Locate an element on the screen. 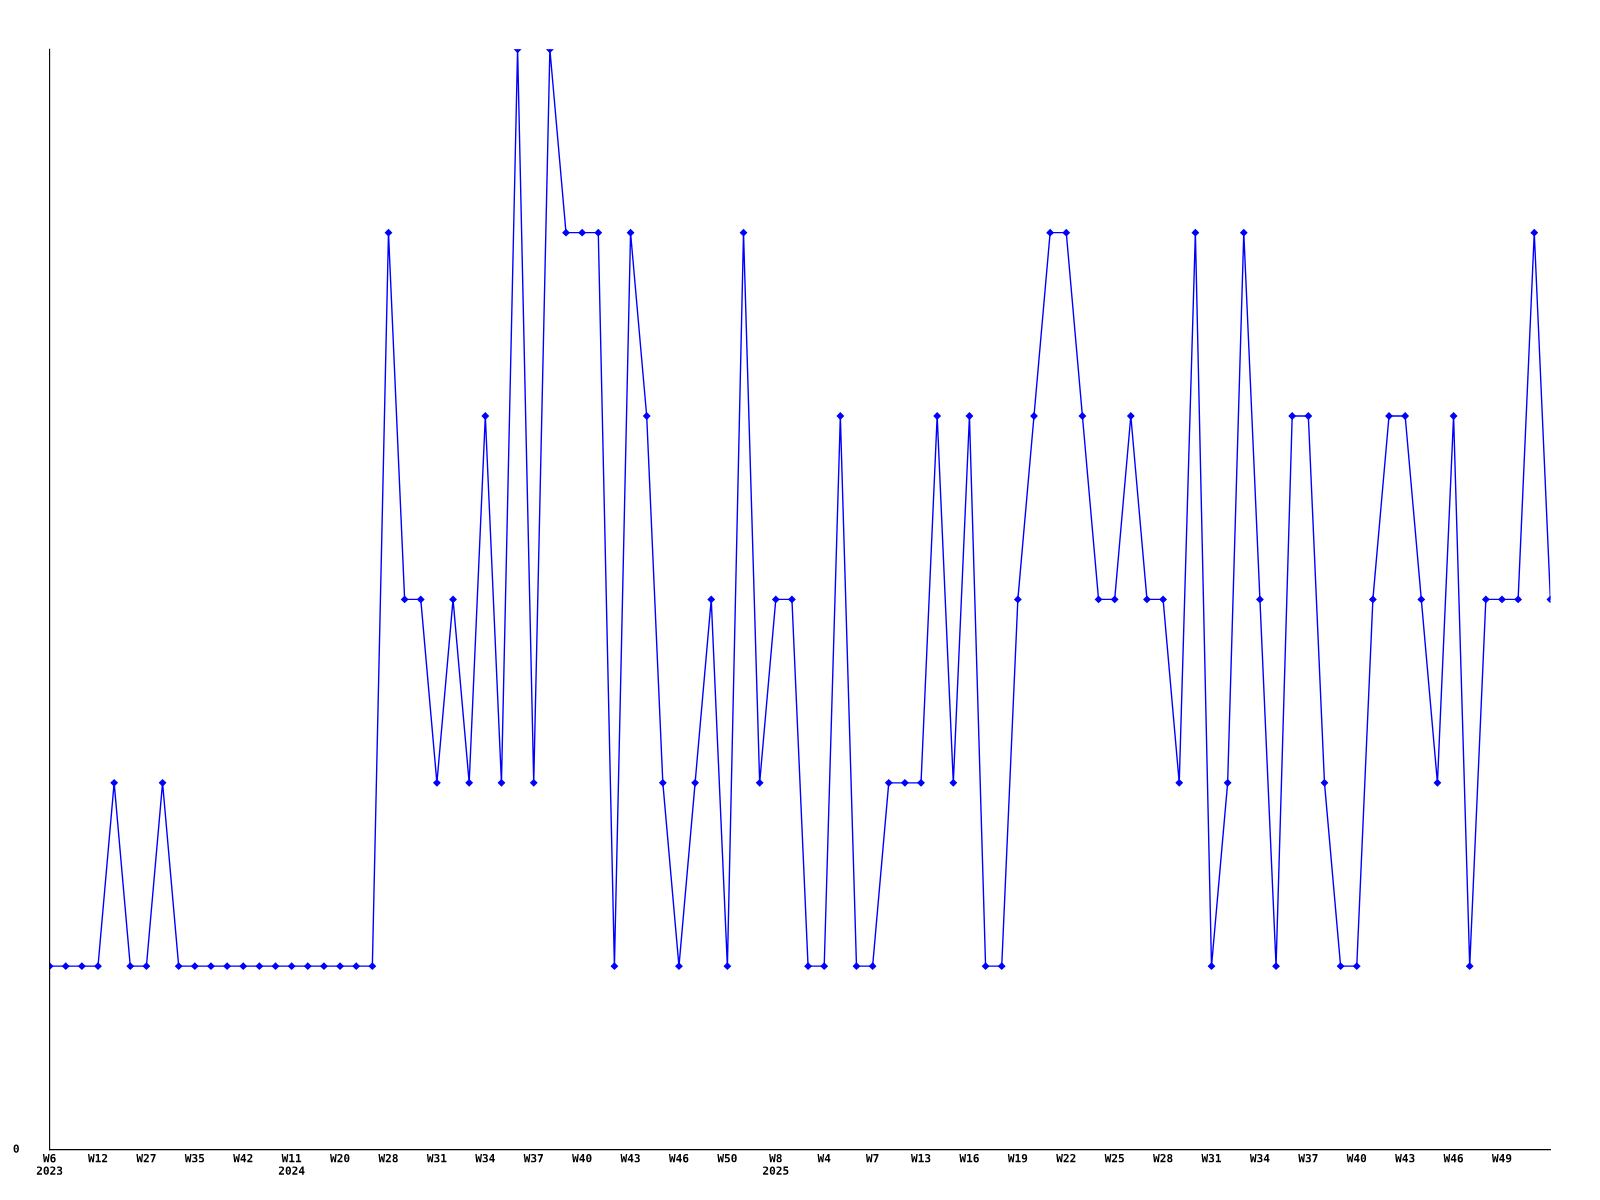  x-tick-label: W11 2024 is located at coordinates (291, 1164).